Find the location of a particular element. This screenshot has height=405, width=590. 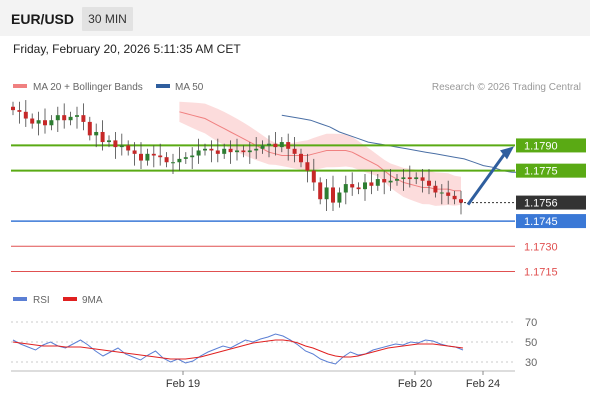

rsi-tick-50: 50 is located at coordinates (531, 343).